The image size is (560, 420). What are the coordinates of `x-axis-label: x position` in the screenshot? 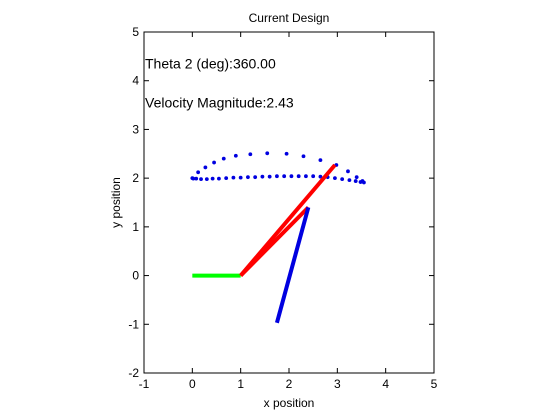 It's located at (289, 403).